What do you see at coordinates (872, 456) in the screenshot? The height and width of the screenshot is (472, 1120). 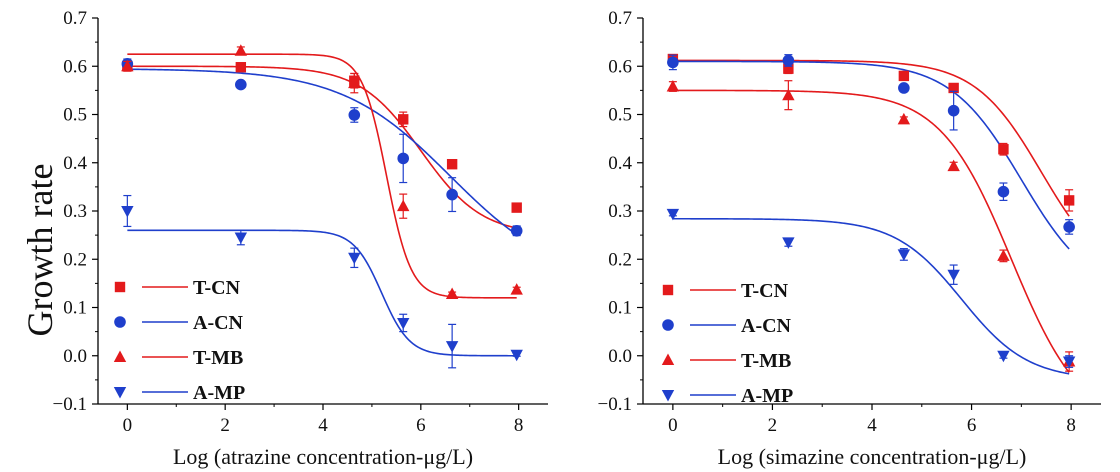 I see `x-axis-title: Log (simazine concentration-μg/L)` at bounding box center [872, 456].